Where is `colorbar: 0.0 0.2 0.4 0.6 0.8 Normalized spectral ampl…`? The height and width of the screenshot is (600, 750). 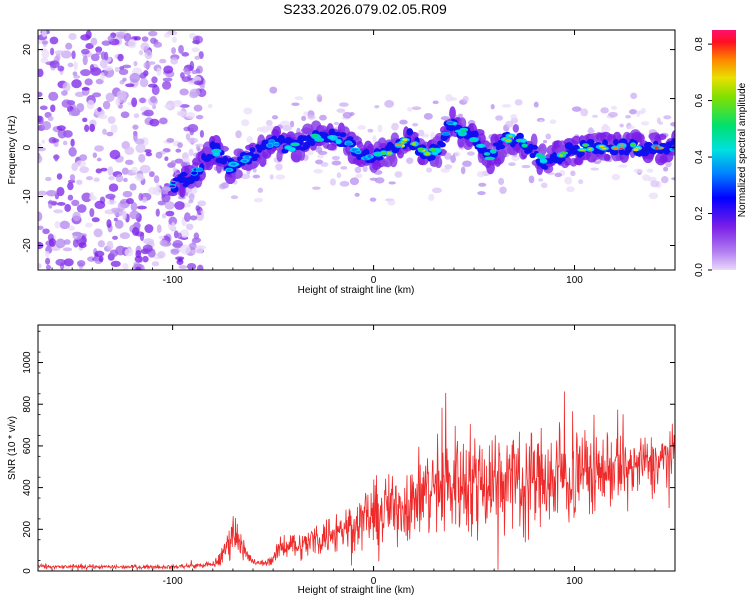 colorbar: 0.0 0.2 0.4 0.6 0.8 Normalized spectral ampl… is located at coordinates (721, 153).